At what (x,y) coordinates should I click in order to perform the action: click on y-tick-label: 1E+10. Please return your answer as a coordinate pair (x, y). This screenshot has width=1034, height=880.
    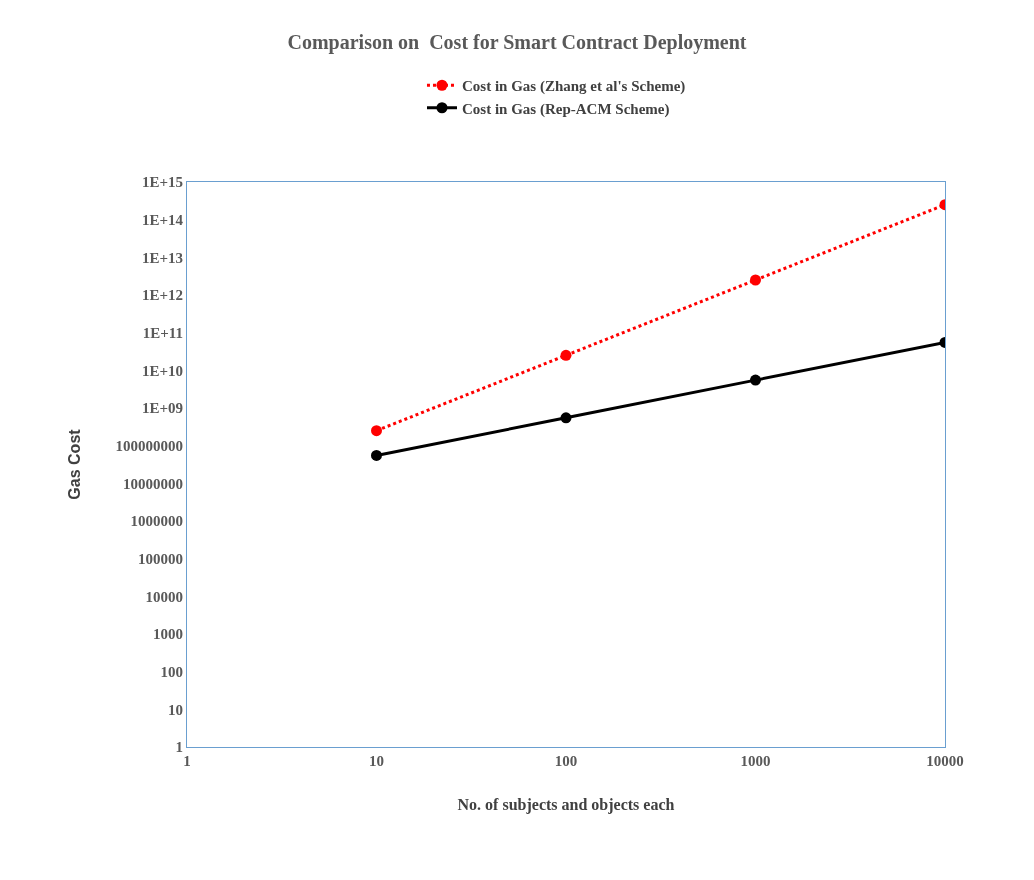
    Looking at the image, I should click on (162, 370).